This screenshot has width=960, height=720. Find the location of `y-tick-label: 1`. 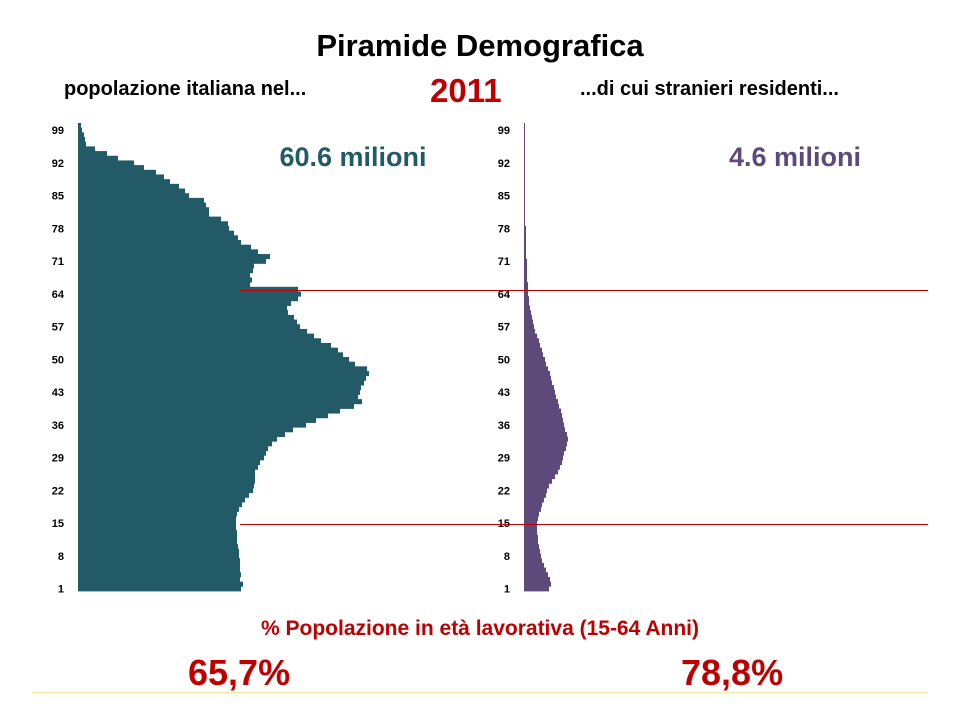

y-tick-label: 1 is located at coordinates (507, 590).